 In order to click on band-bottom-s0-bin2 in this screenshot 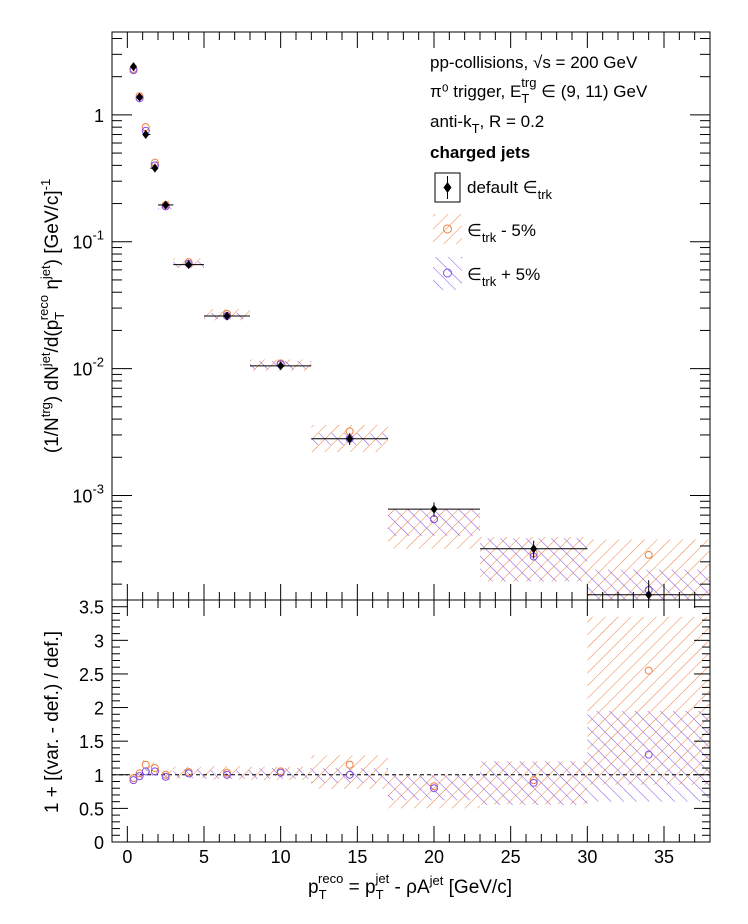, I will do `click(146, 765)`.